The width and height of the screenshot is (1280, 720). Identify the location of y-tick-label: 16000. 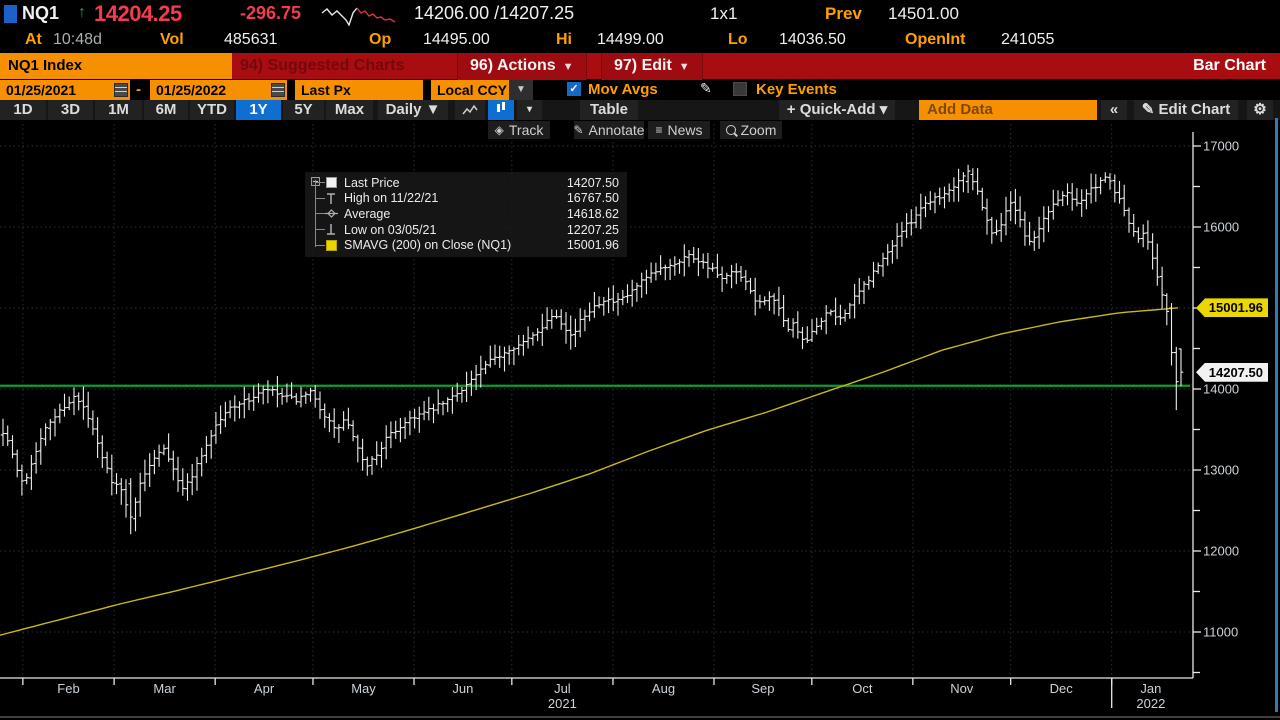
(1221, 227).